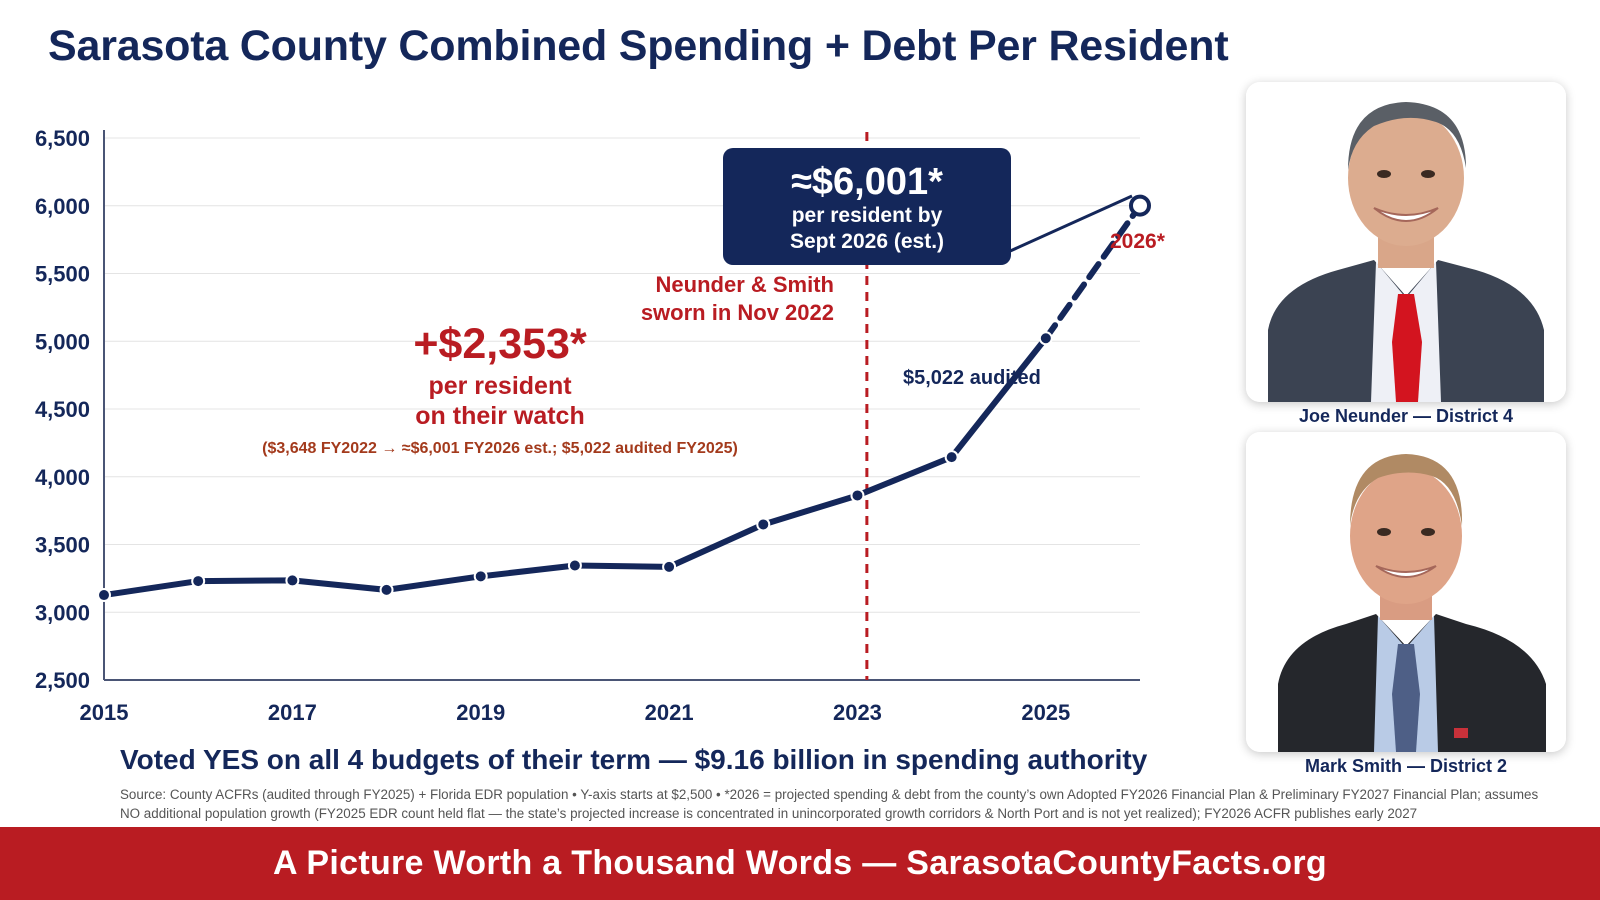 The width and height of the screenshot is (1600, 900). What do you see at coordinates (867, 241) in the screenshot?
I see `callout-line2: Sept 2026 (est.)` at bounding box center [867, 241].